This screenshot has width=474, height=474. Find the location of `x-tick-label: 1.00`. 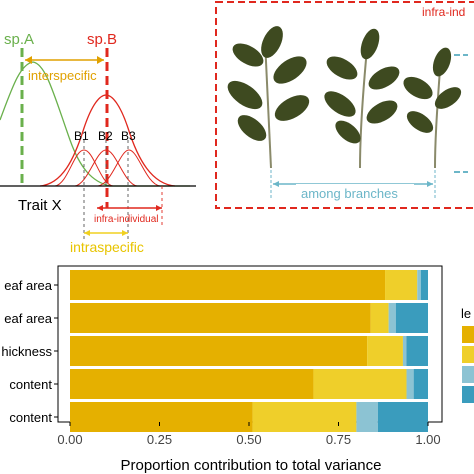

x-tick-label: 1.00 is located at coordinates (427, 439).